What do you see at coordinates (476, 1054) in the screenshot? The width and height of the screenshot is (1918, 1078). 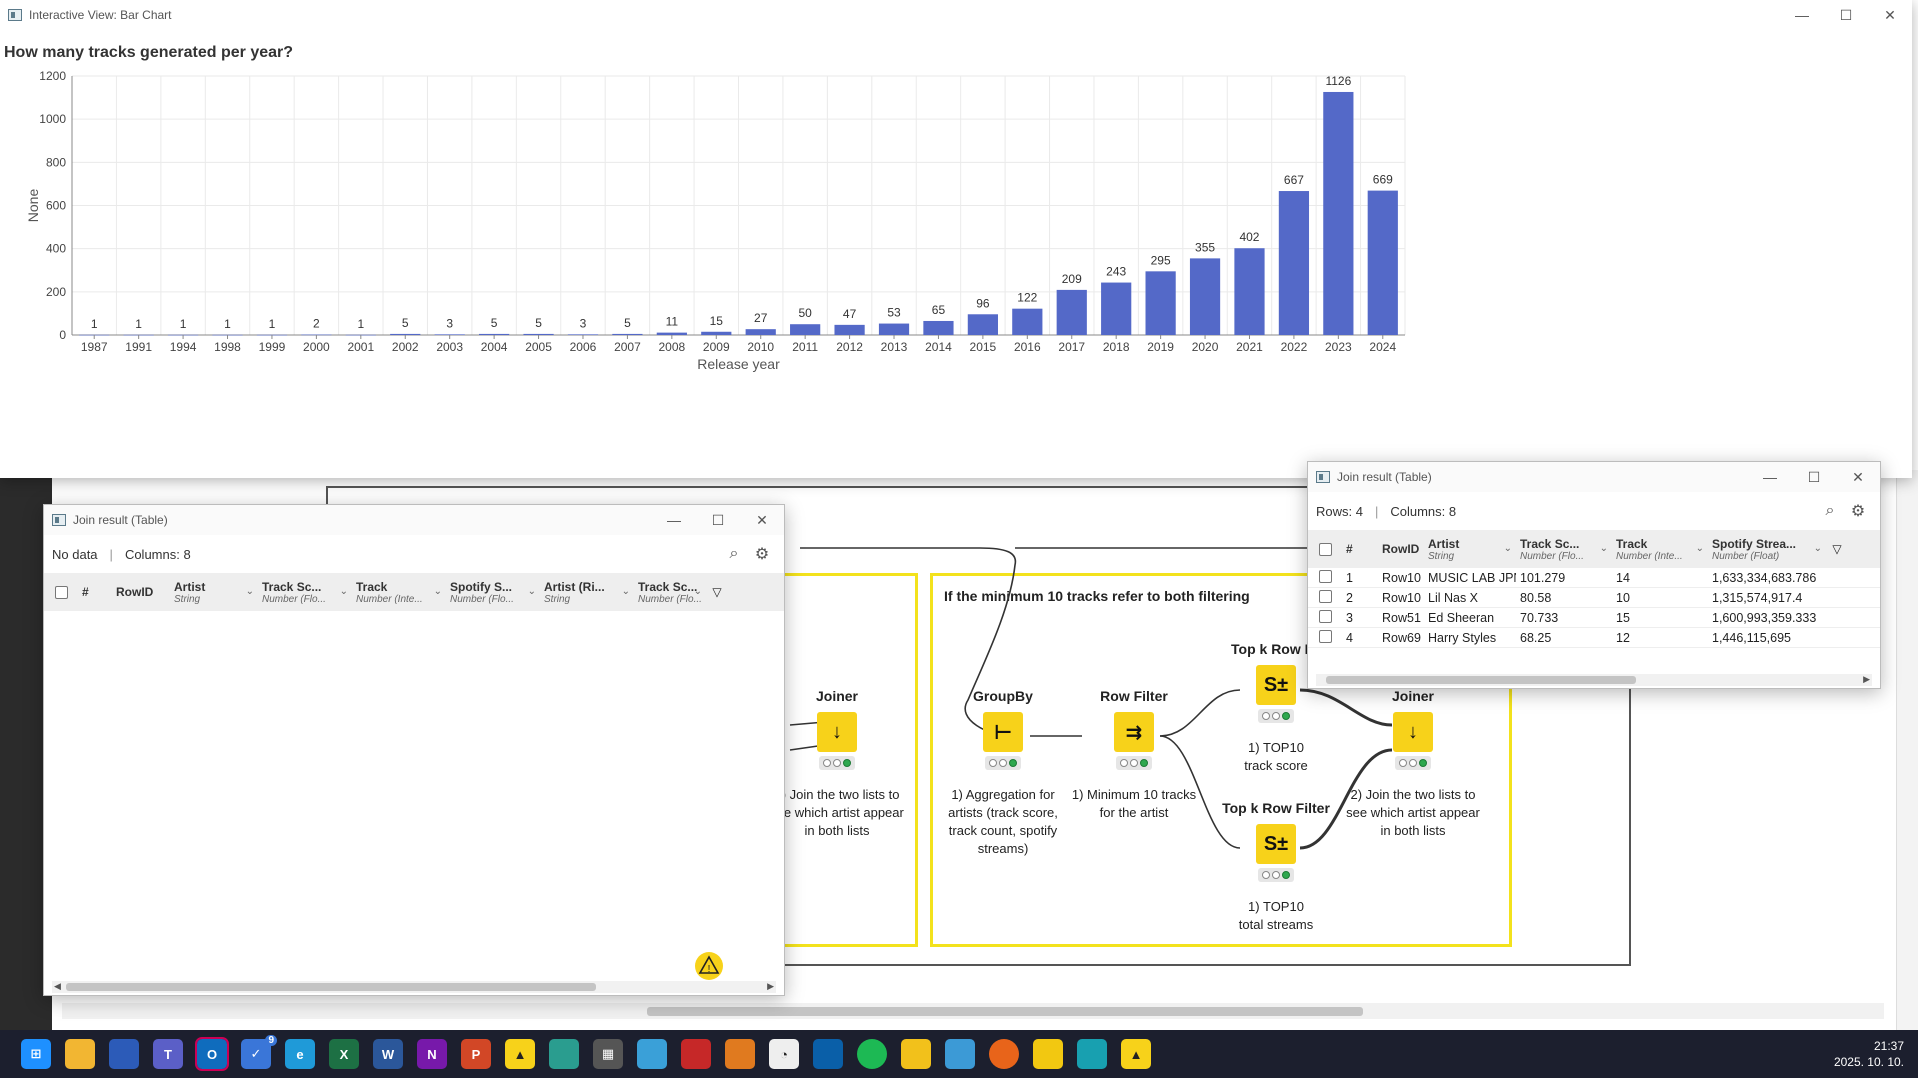 I see `powerpoint-icon: P` at bounding box center [476, 1054].